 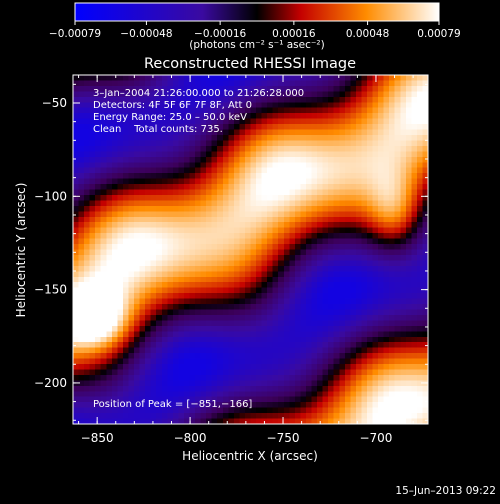 What do you see at coordinates (438, 34) in the screenshot?
I see `colorbar-tick-label: 0.00079` at bounding box center [438, 34].